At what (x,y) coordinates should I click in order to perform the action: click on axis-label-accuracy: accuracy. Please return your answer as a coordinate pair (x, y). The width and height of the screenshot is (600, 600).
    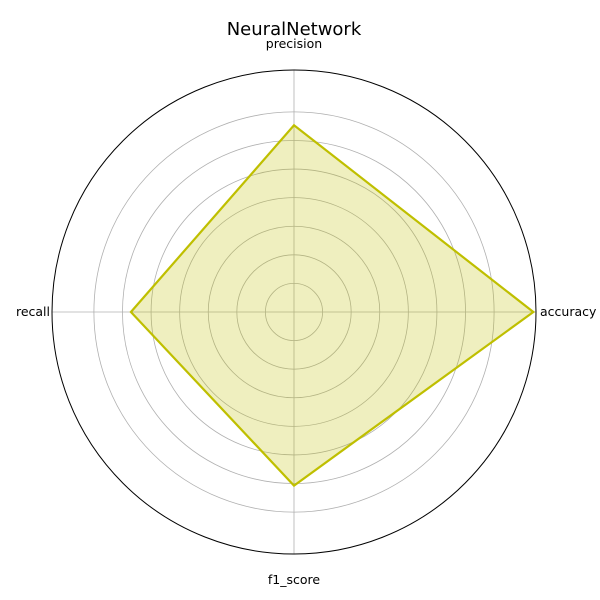
    Looking at the image, I should click on (568, 311).